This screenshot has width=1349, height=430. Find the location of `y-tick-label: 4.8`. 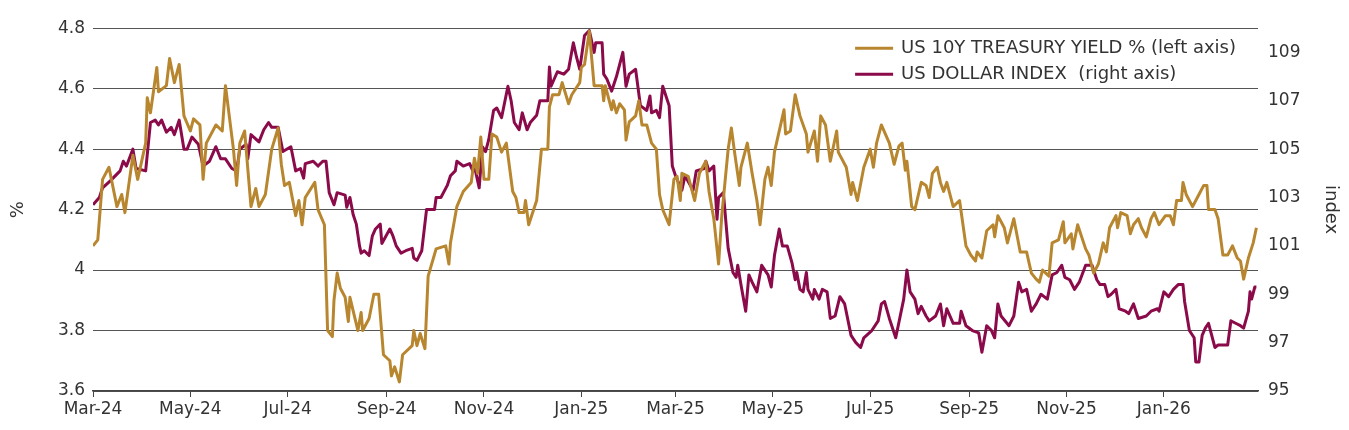

y-tick-label: 4.8 is located at coordinates (71, 26).